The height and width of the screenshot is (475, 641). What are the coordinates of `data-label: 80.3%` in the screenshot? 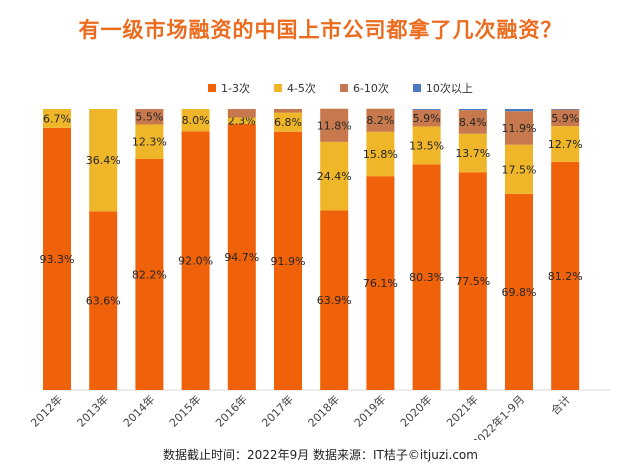 It's located at (426, 277).